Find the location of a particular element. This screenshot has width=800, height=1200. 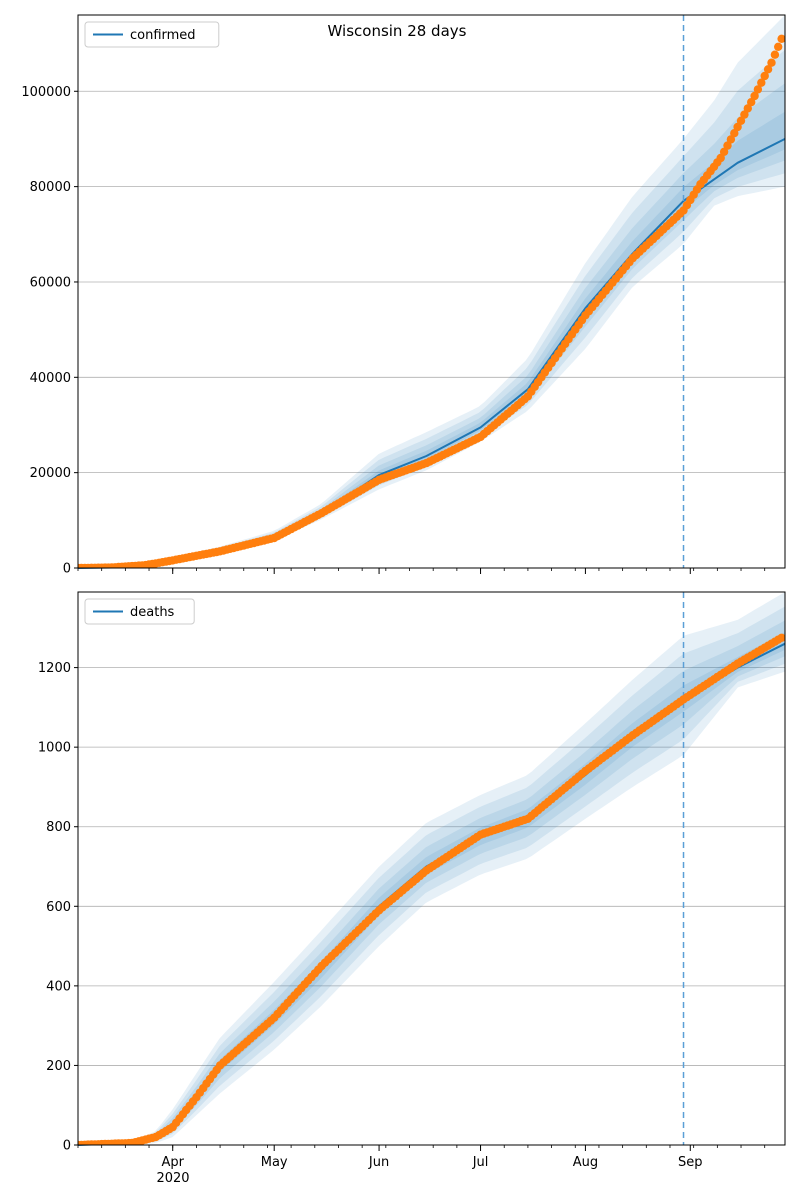

y-tick-label: 80000 is located at coordinates (50, 187).